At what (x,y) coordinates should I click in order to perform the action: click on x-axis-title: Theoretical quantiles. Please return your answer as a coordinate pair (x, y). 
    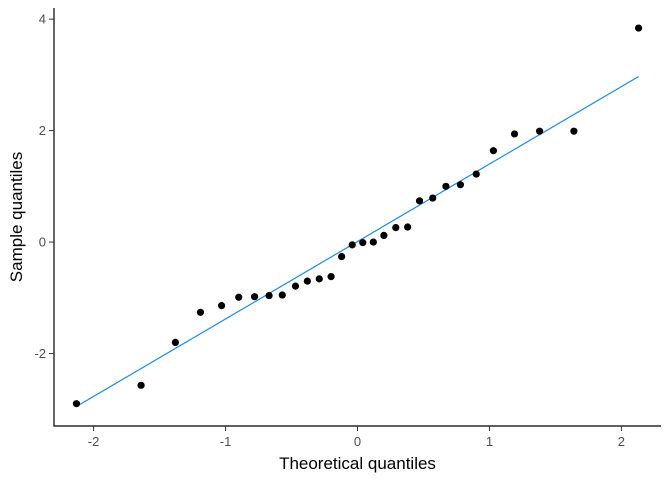
    Looking at the image, I should click on (357, 463).